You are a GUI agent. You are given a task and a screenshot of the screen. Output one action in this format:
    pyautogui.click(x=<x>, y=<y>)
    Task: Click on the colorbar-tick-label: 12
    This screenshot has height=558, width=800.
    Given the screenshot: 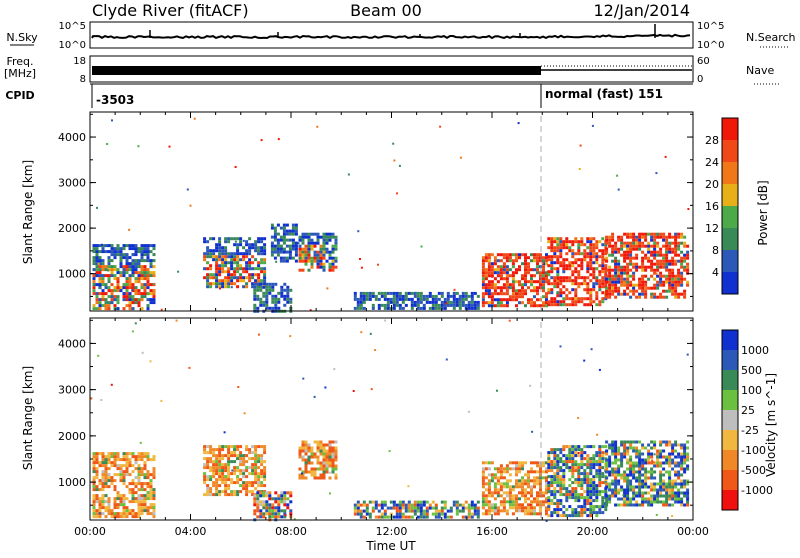 What is the action you would take?
    pyautogui.click(x=712, y=228)
    